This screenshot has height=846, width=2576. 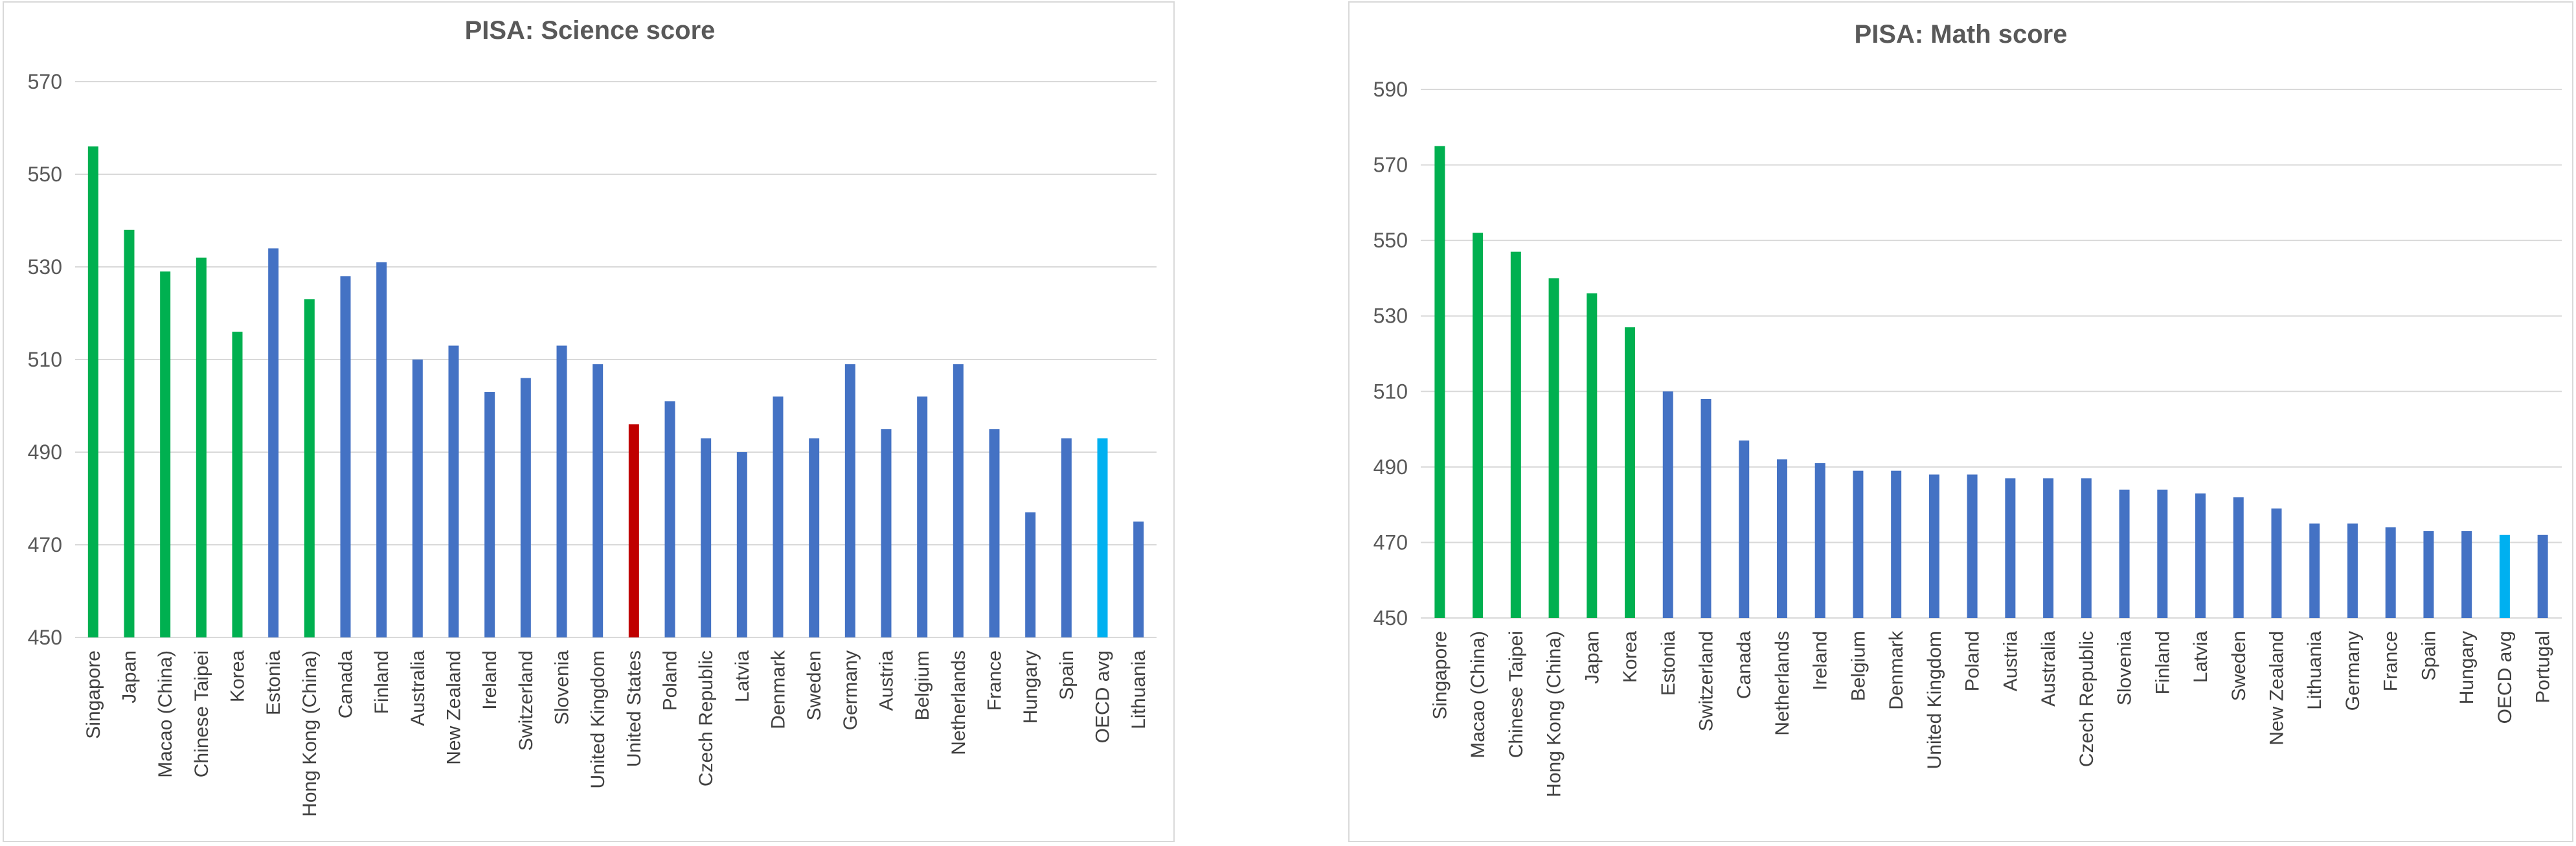 I want to click on science-bar-austria, so click(x=886, y=533).